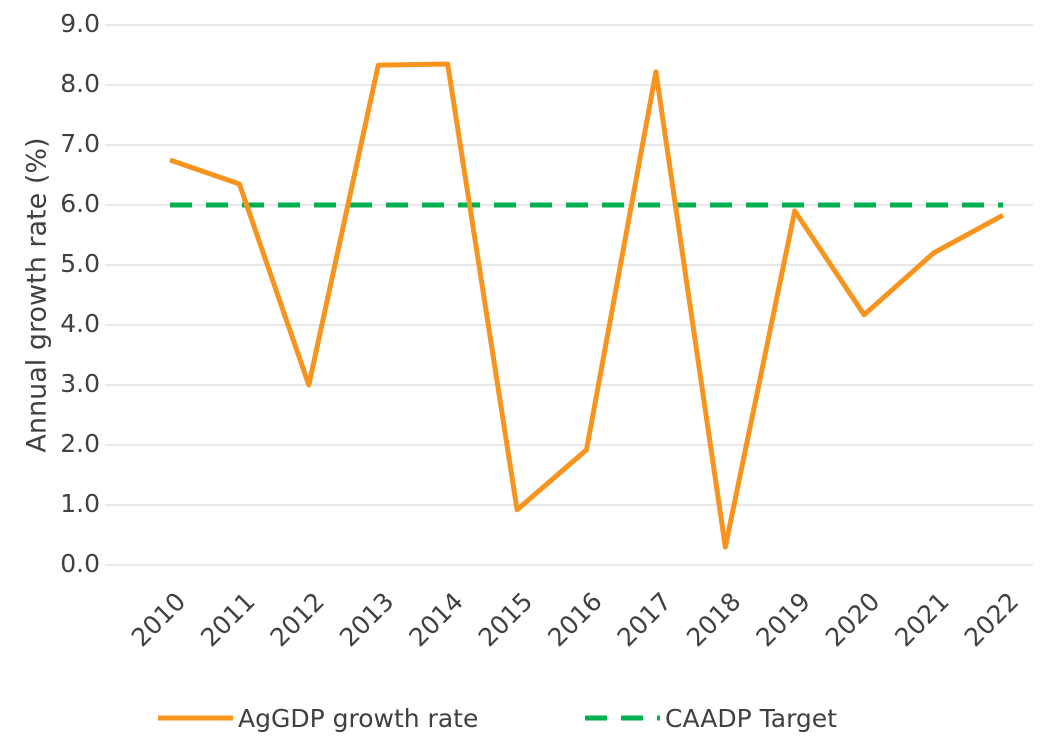  Describe the element at coordinates (80, 563) in the screenshot. I see `y-tick-label: 0.0` at that location.